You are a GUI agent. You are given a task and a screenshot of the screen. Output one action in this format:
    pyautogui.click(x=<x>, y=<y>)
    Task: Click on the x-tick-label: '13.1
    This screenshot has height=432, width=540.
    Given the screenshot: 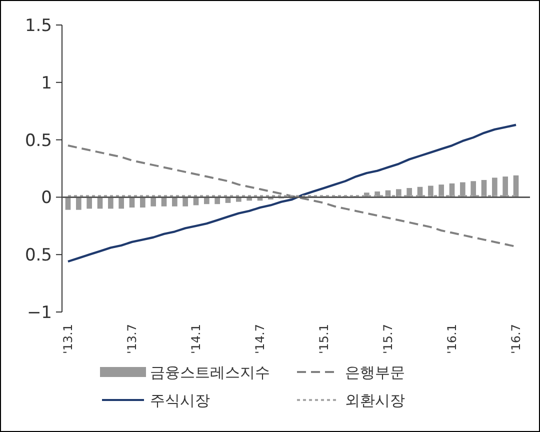 What is the action you would take?
    pyautogui.click(x=68, y=339)
    